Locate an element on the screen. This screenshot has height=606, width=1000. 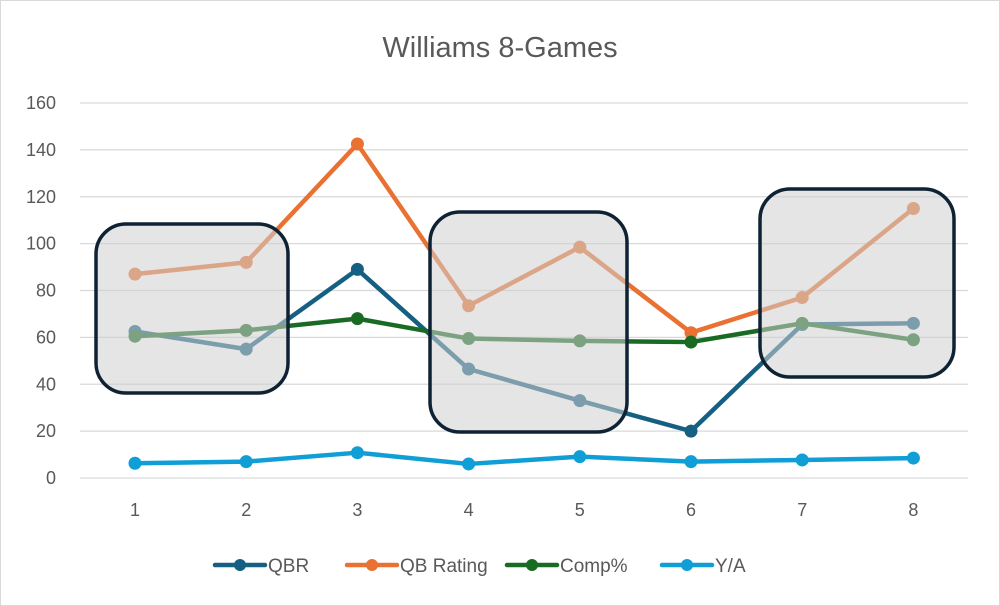
legend-item: Comp% is located at coordinates (566, 566).